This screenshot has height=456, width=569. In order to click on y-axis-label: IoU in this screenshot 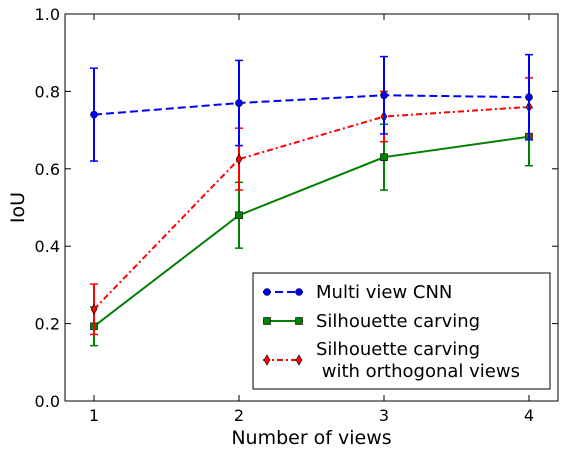, I will do `click(18, 207)`.